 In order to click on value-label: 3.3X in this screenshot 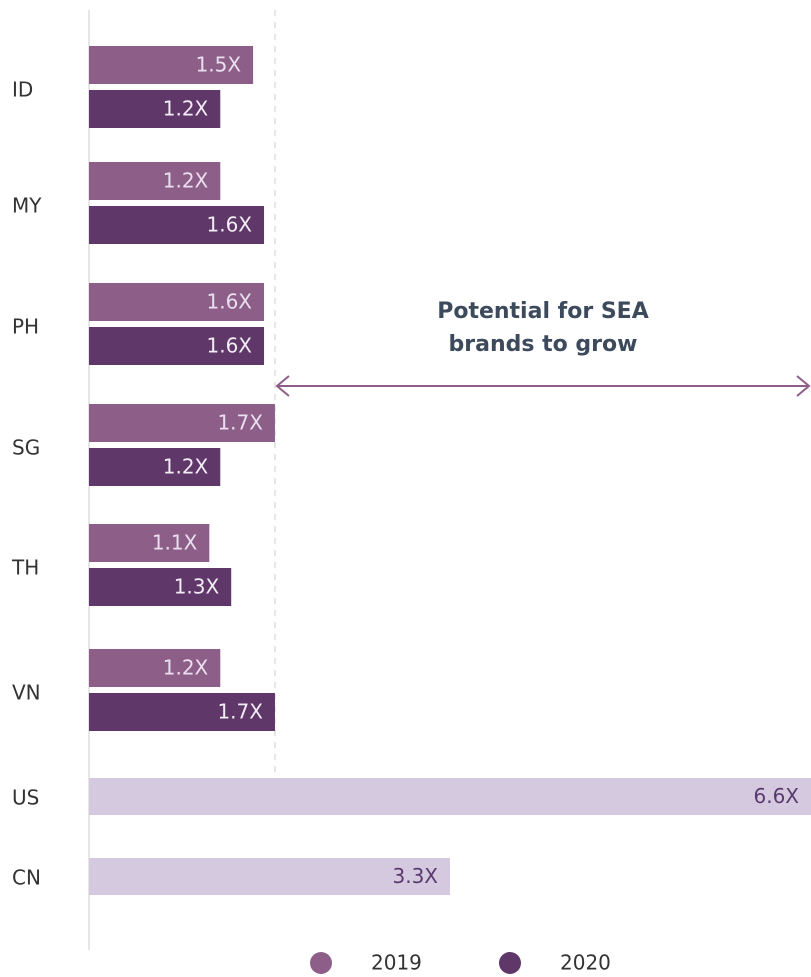, I will do `click(415, 876)`.